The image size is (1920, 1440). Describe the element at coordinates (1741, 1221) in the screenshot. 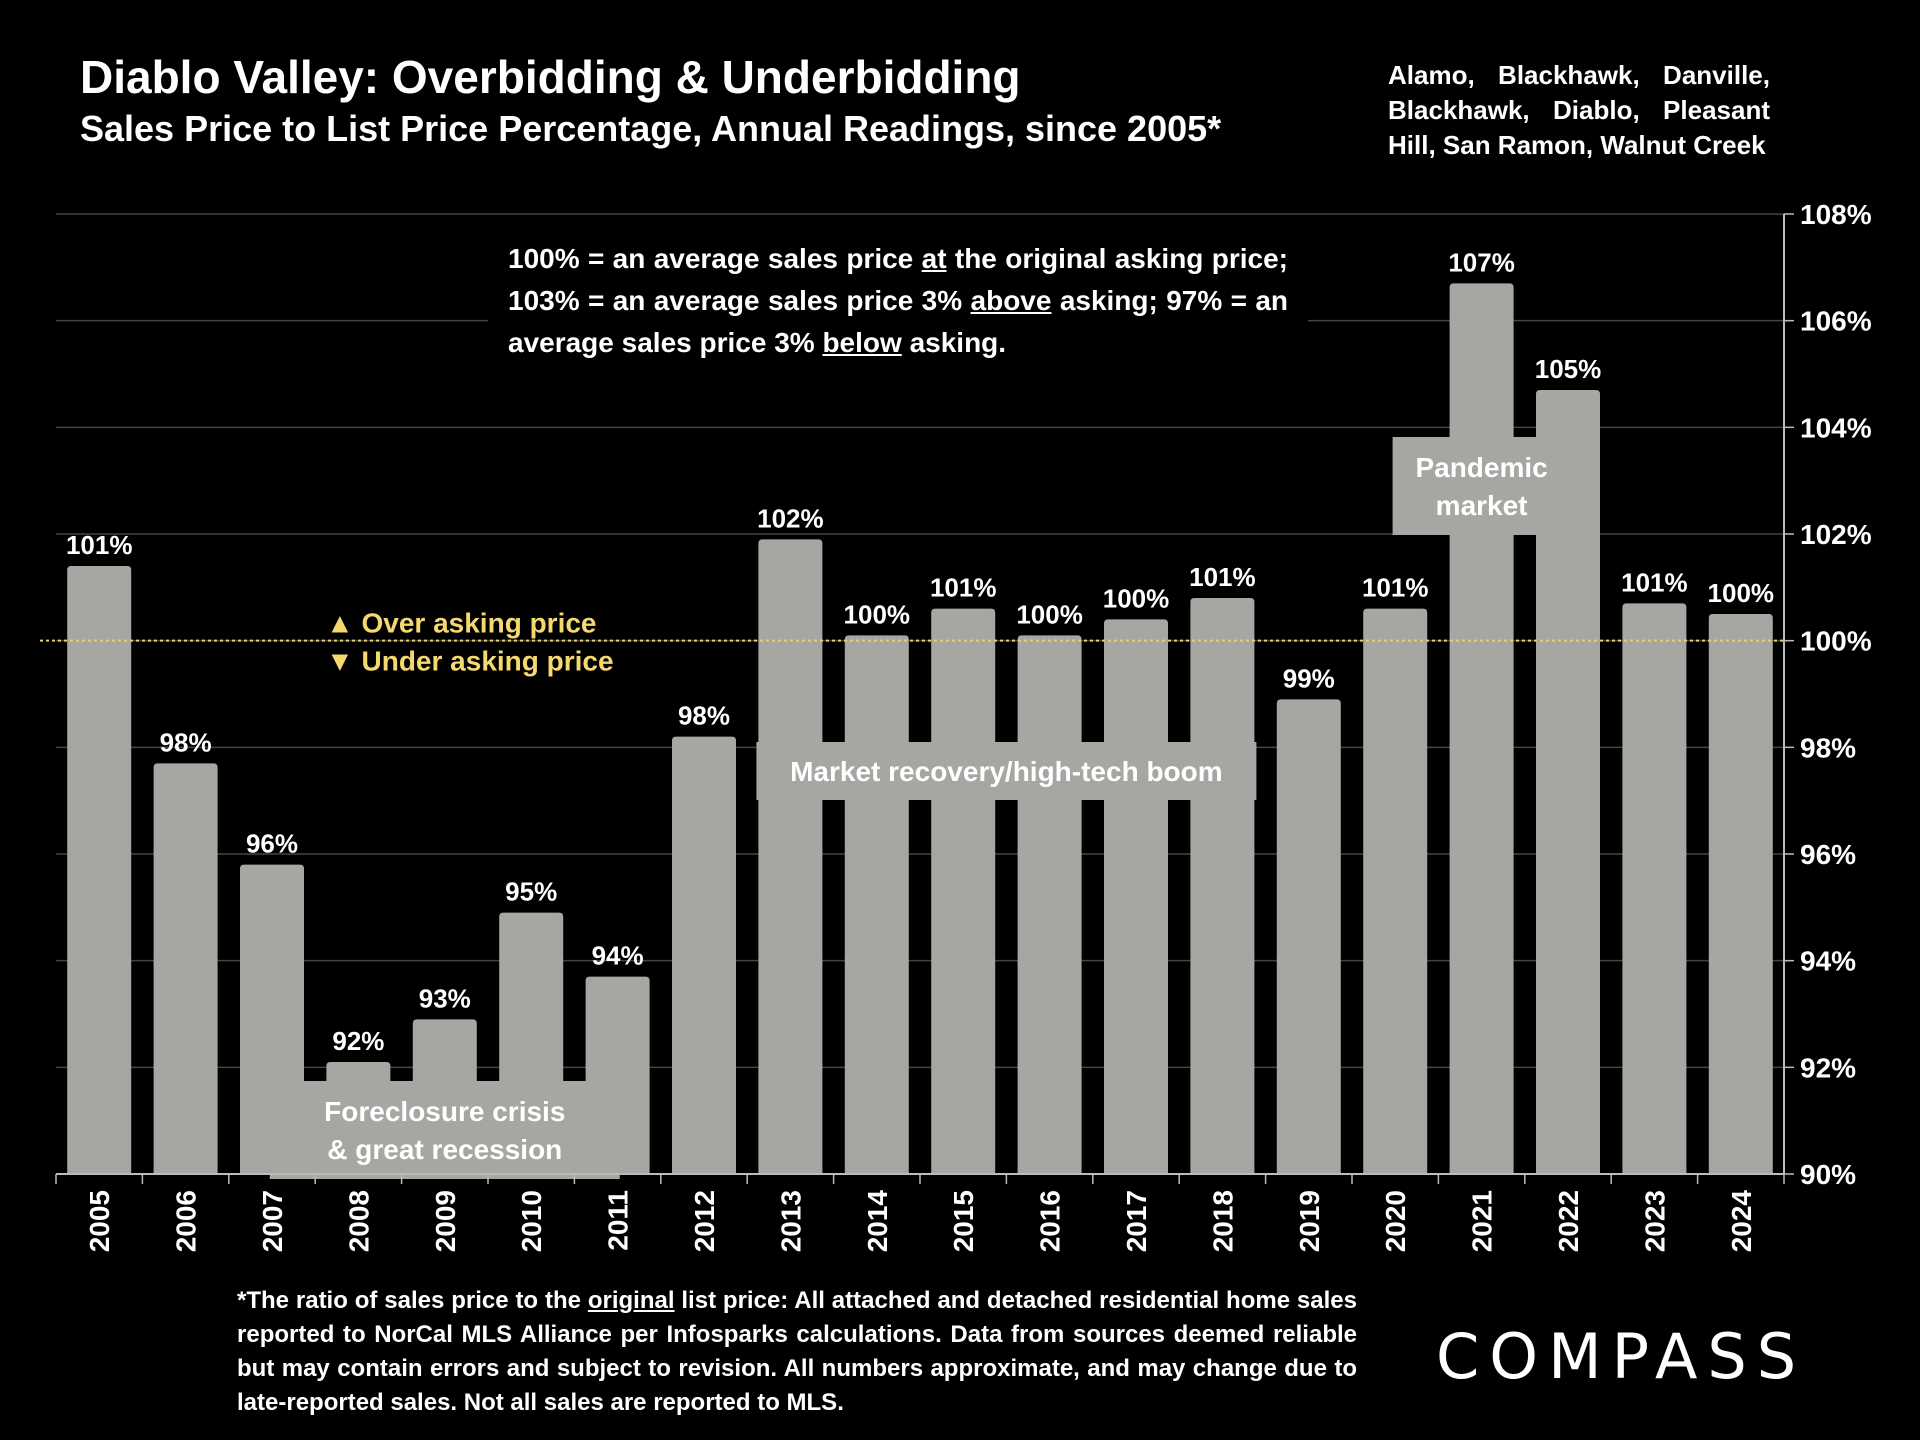

I see `x-tick-label: 2024` at that location.